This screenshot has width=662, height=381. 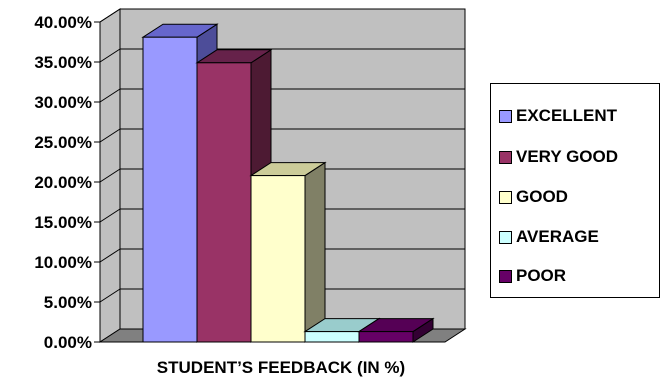 I want to click on y-tick-label: 0.00%, so click(x=68, y=342).